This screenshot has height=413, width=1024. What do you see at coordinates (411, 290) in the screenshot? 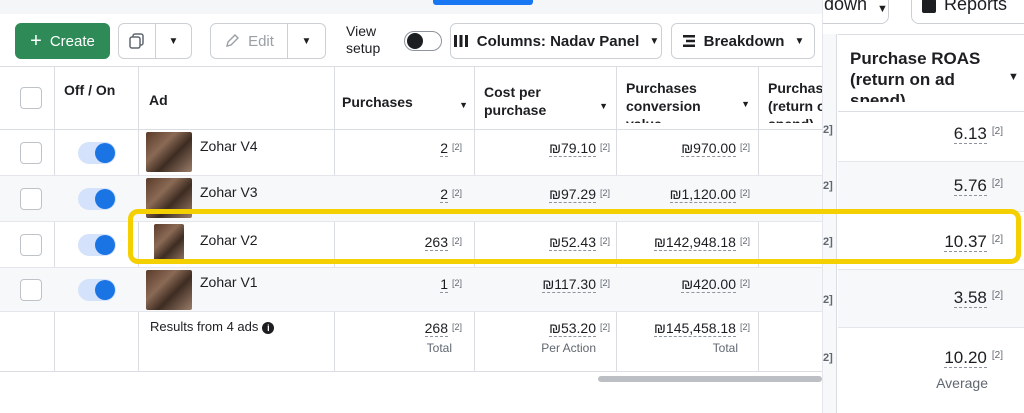
I see `table-row: Zohar V1 1 [2] ₪117.30 [2] ₪420.00 [2]` at bounding box center [411, 290].